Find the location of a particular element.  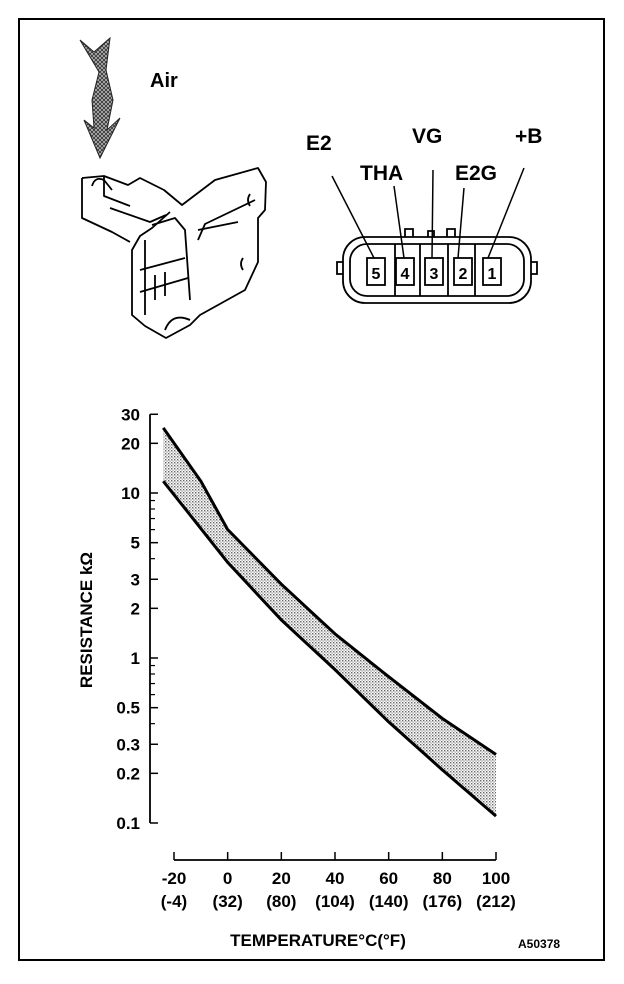

x-tick-label: -20 is located at coordinates (174, 878).